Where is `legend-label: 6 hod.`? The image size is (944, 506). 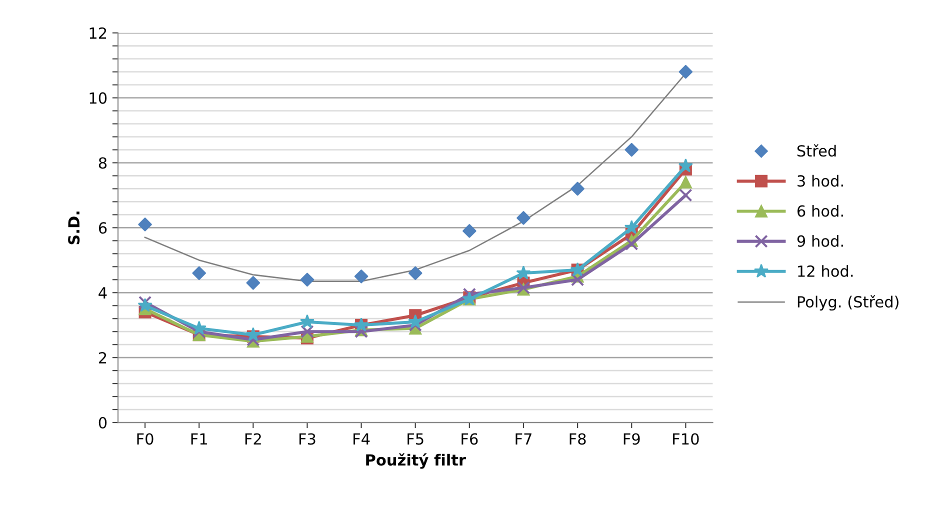 legend-label: 6 hod. is located at coordinates (820, 210).